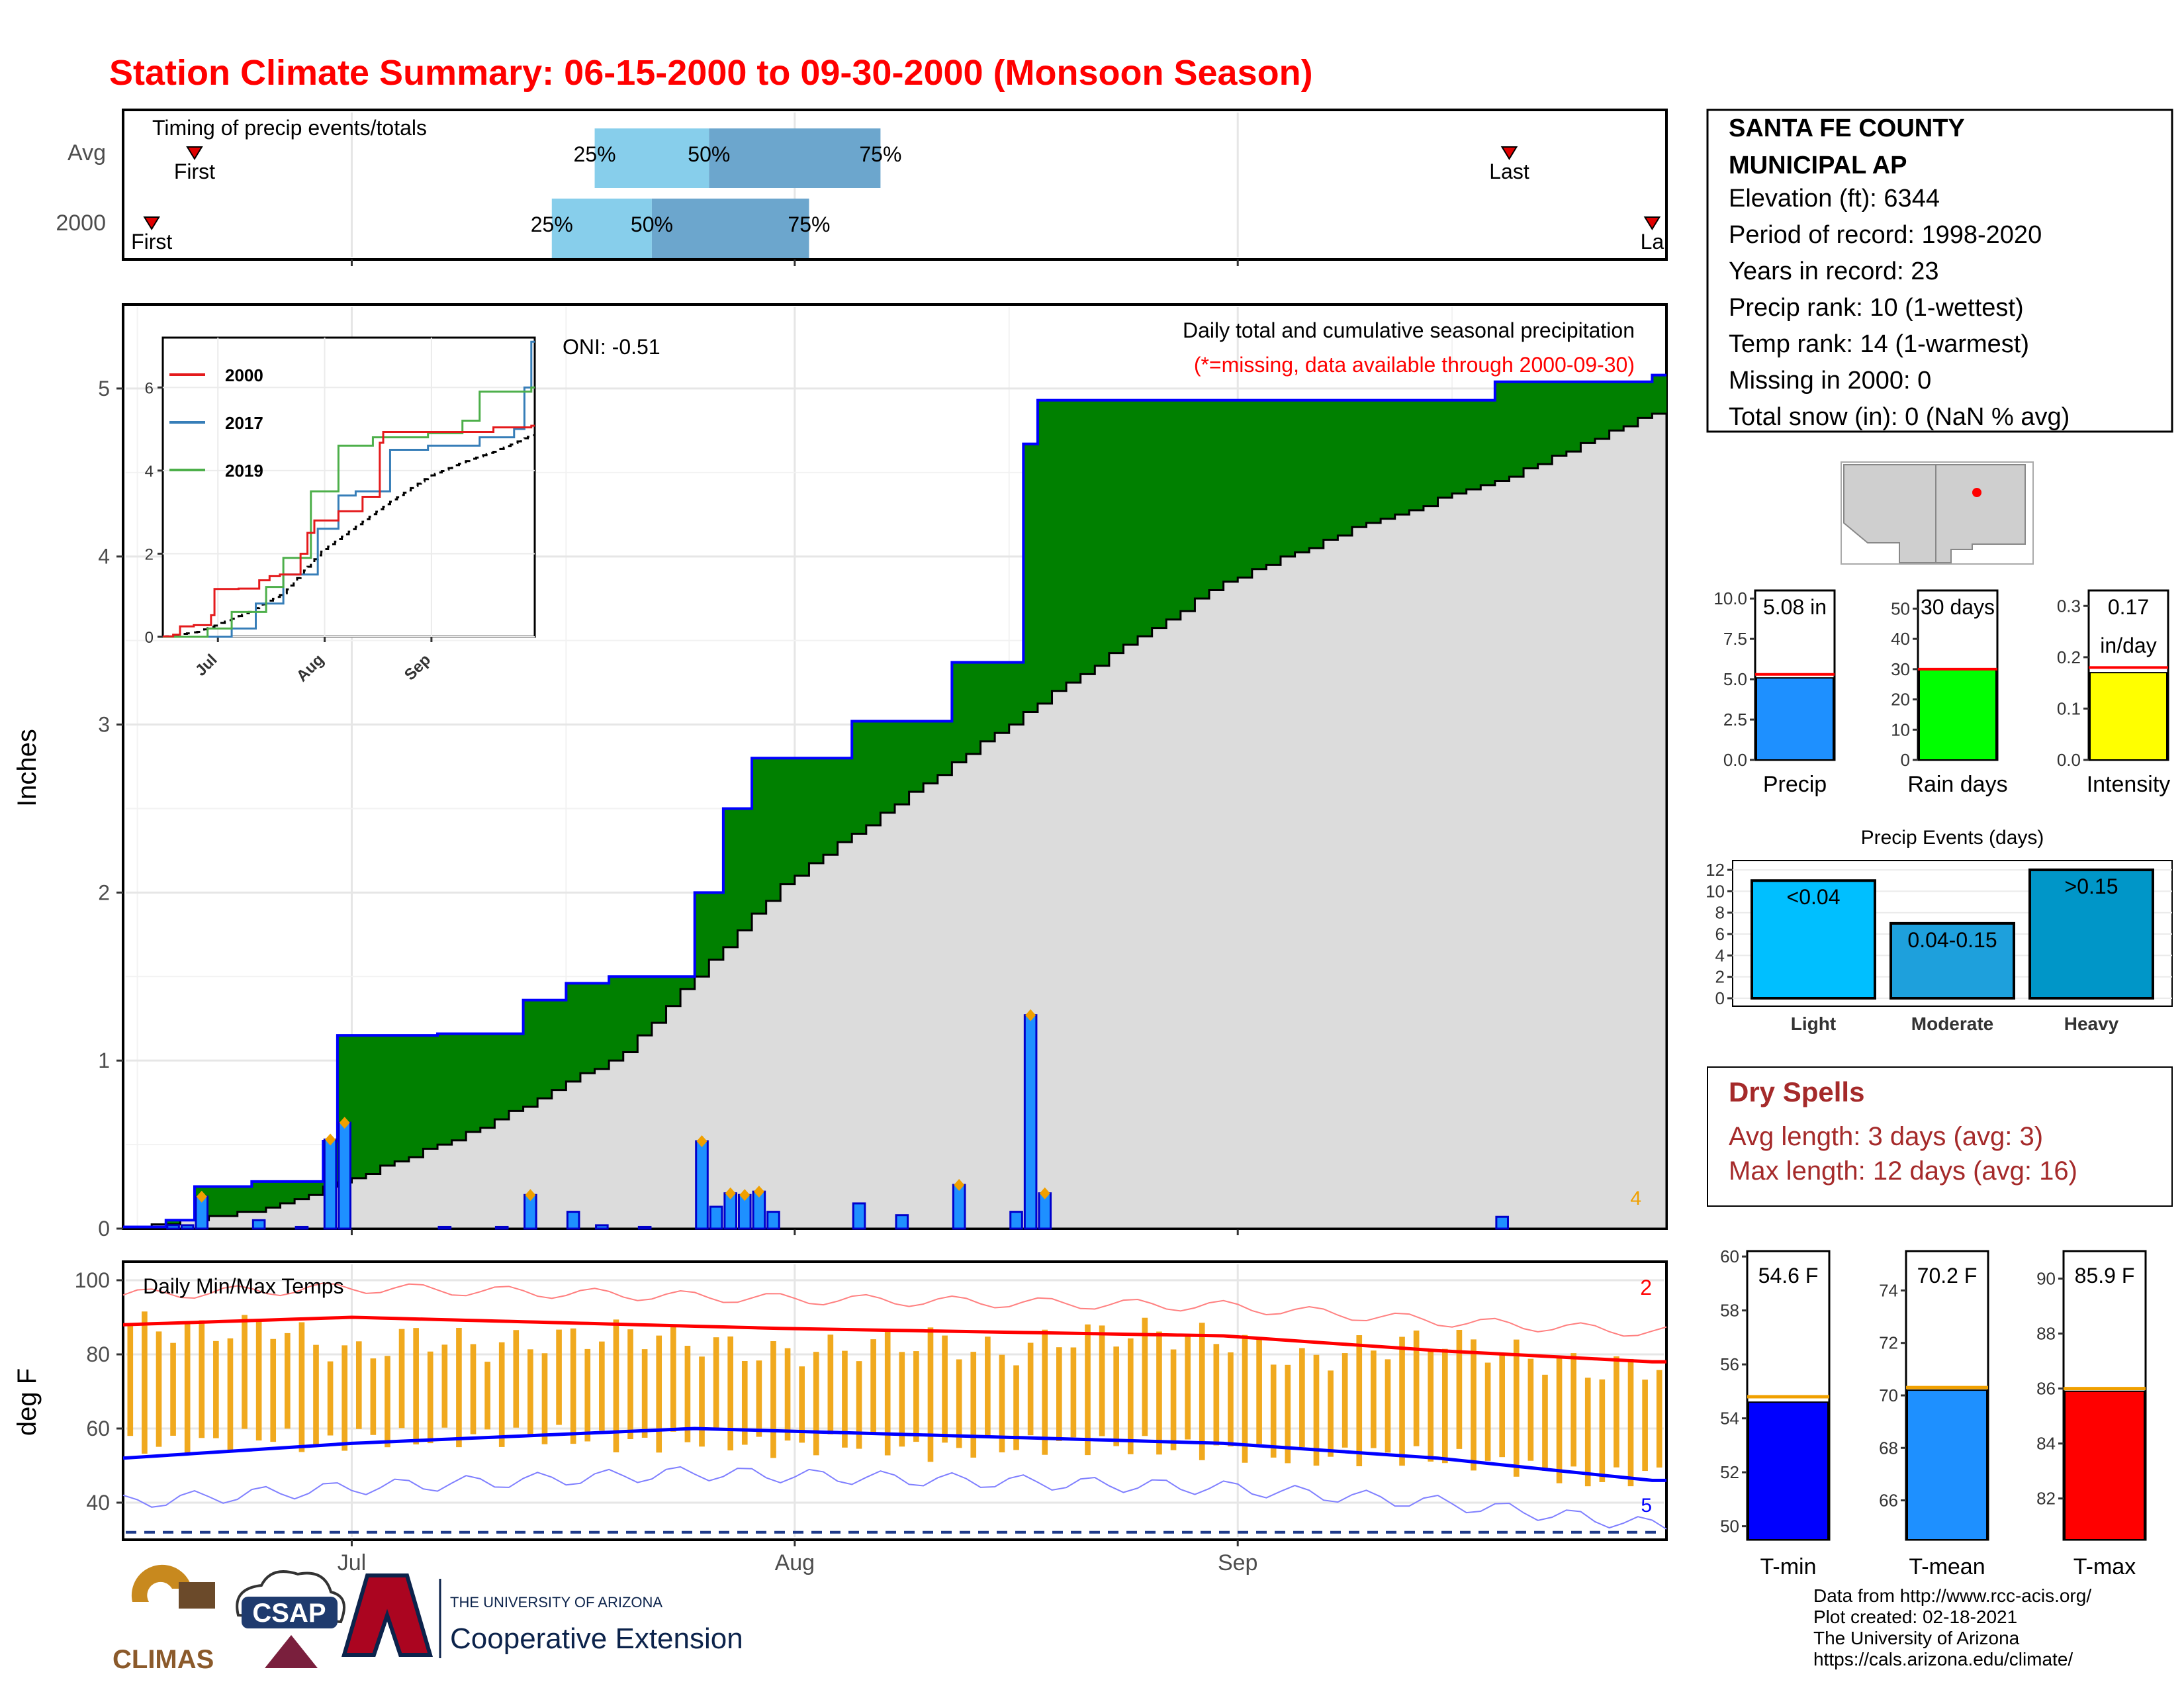 Image resolution: width=2184 pixels, height=1688 pixels. What do you see at coordinates (244, 423) in the screenshot?
I see `legend-label-2017: 2017` at bounding box center [244, 423].